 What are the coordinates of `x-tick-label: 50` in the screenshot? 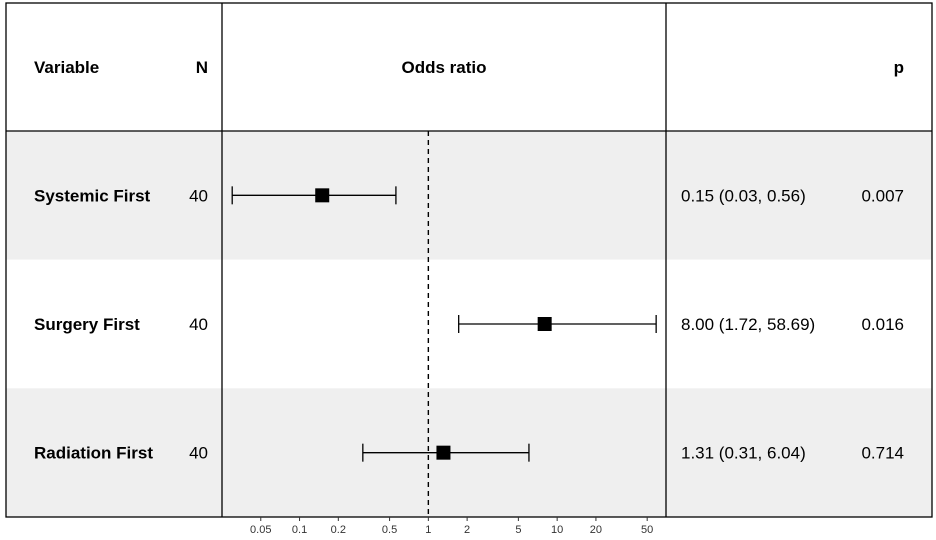 It's located at (647, 530).